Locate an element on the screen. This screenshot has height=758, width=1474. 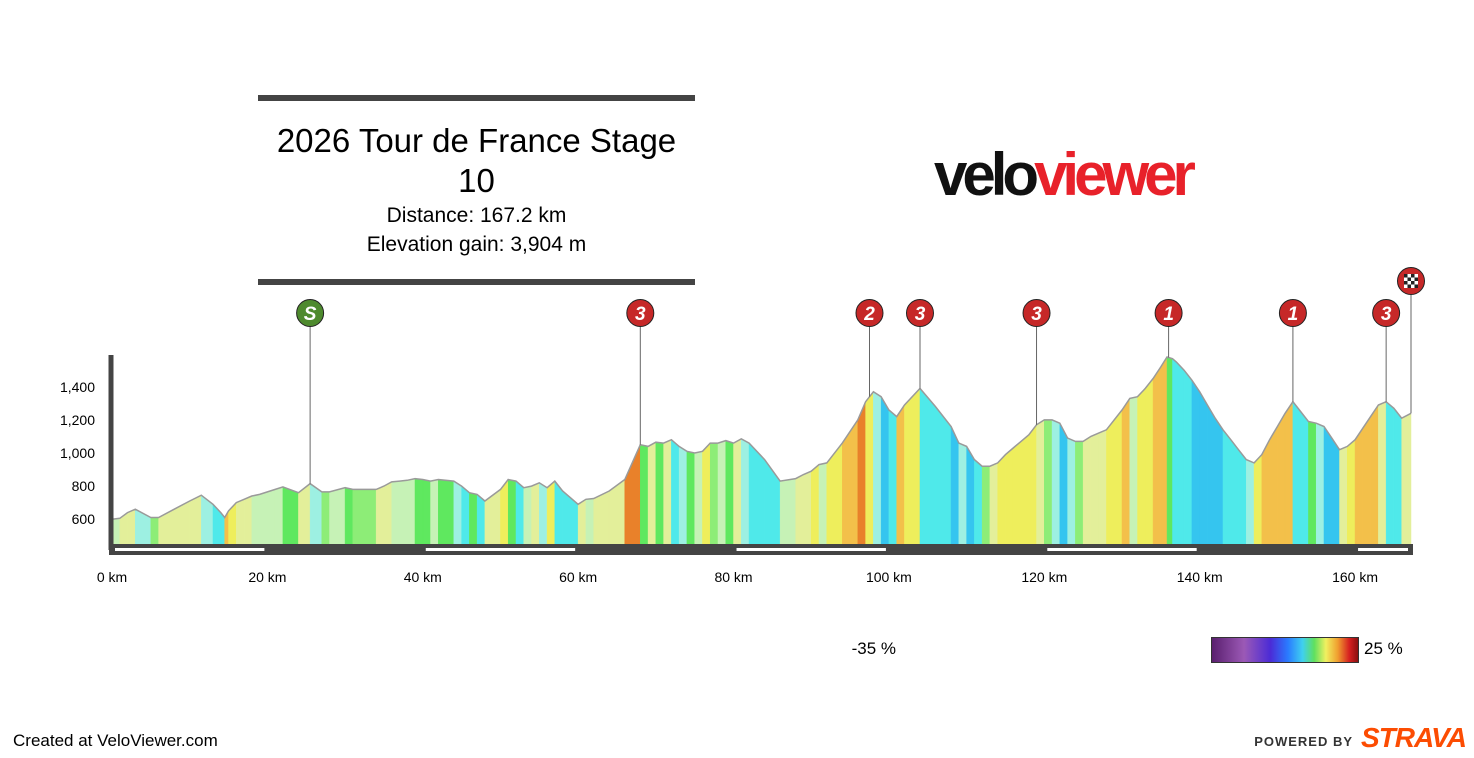
legend-color-bar is located at coordinates (1285, 650).